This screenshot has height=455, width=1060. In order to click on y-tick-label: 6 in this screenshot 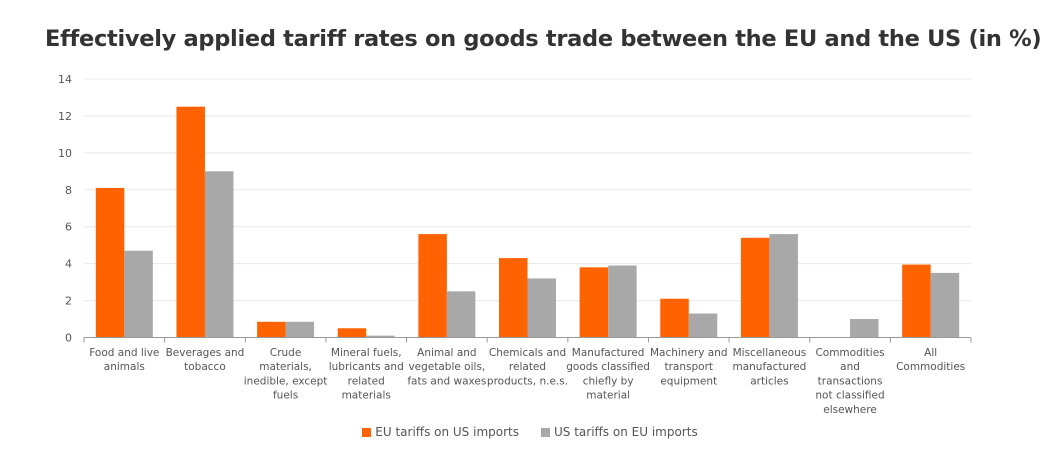, I will do `click(68, 227)`.